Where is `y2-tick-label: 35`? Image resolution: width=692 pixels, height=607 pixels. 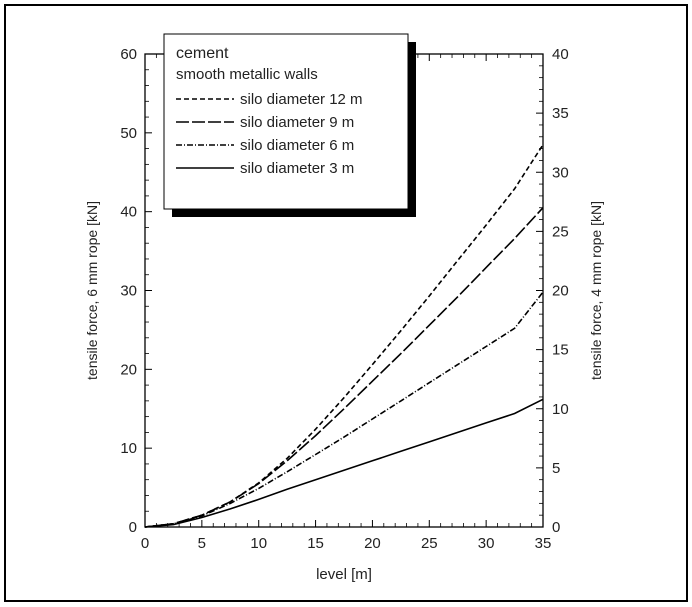
y2-tick-label: 35 is located at coordinates (560, 113).